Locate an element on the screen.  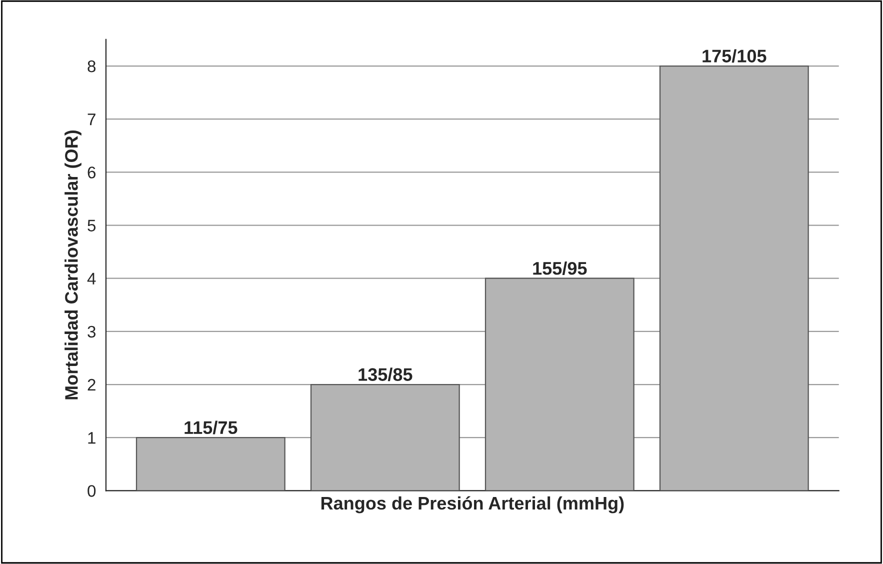
y-tick-label: 6 is located at coordinates (92, 172).